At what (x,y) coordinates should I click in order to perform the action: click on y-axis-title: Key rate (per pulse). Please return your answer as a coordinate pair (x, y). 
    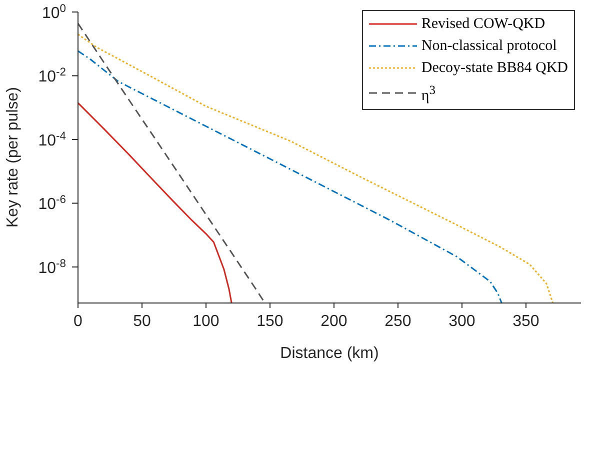
    Looking at the image, I should click on (13, 157).